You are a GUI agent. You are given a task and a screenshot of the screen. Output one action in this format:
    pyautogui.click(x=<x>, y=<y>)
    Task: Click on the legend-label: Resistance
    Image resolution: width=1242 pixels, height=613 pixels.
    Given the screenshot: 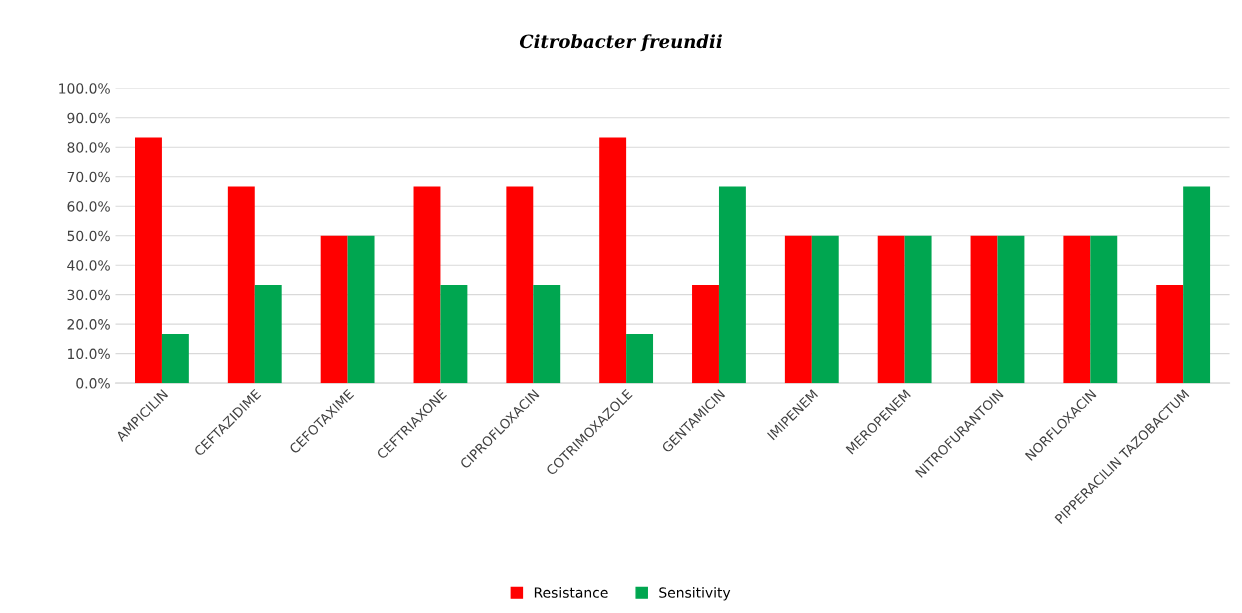 What is the action you would take?
    pyautogui.click(x=571, y=592)
    